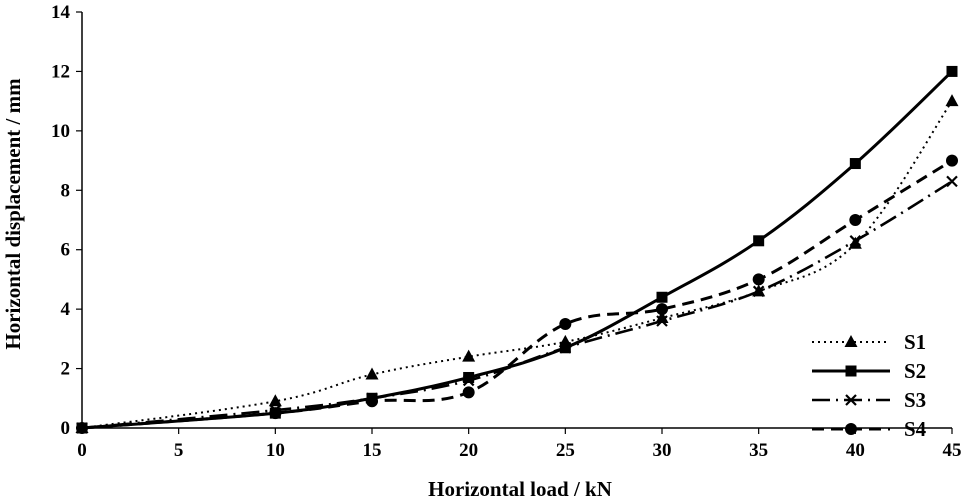 The height and width of the screenshot is (500, 969). What do you see at coordinates (915, 400) in the screenshot?
I see `legend-label: S3` at bounding box center [915, 400].